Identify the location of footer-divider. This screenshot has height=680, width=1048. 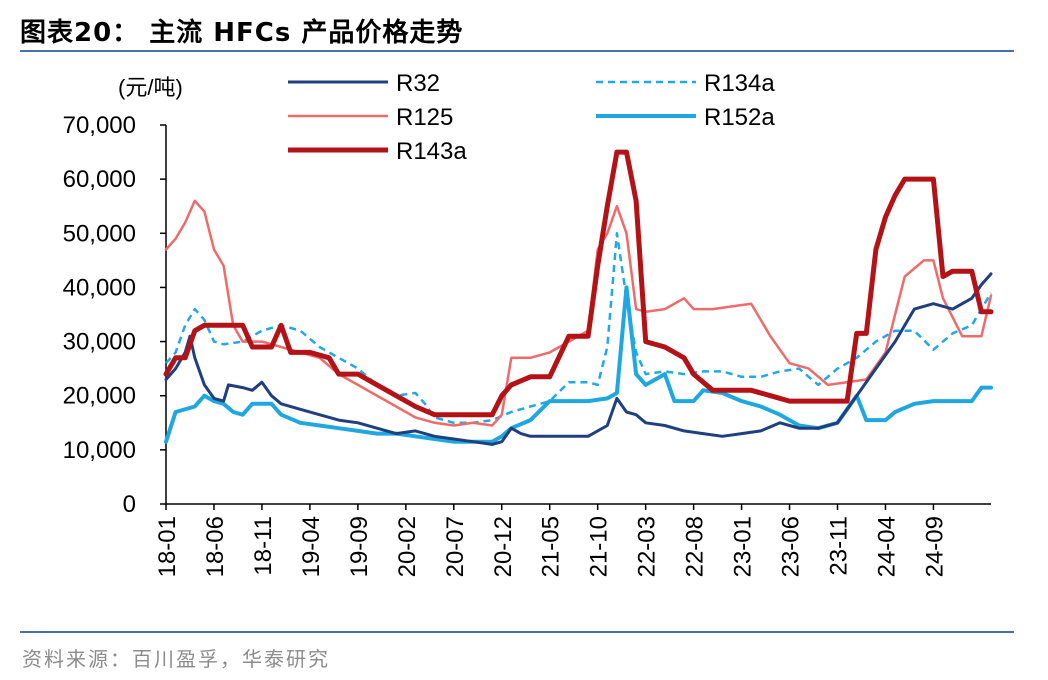
(517, 632).